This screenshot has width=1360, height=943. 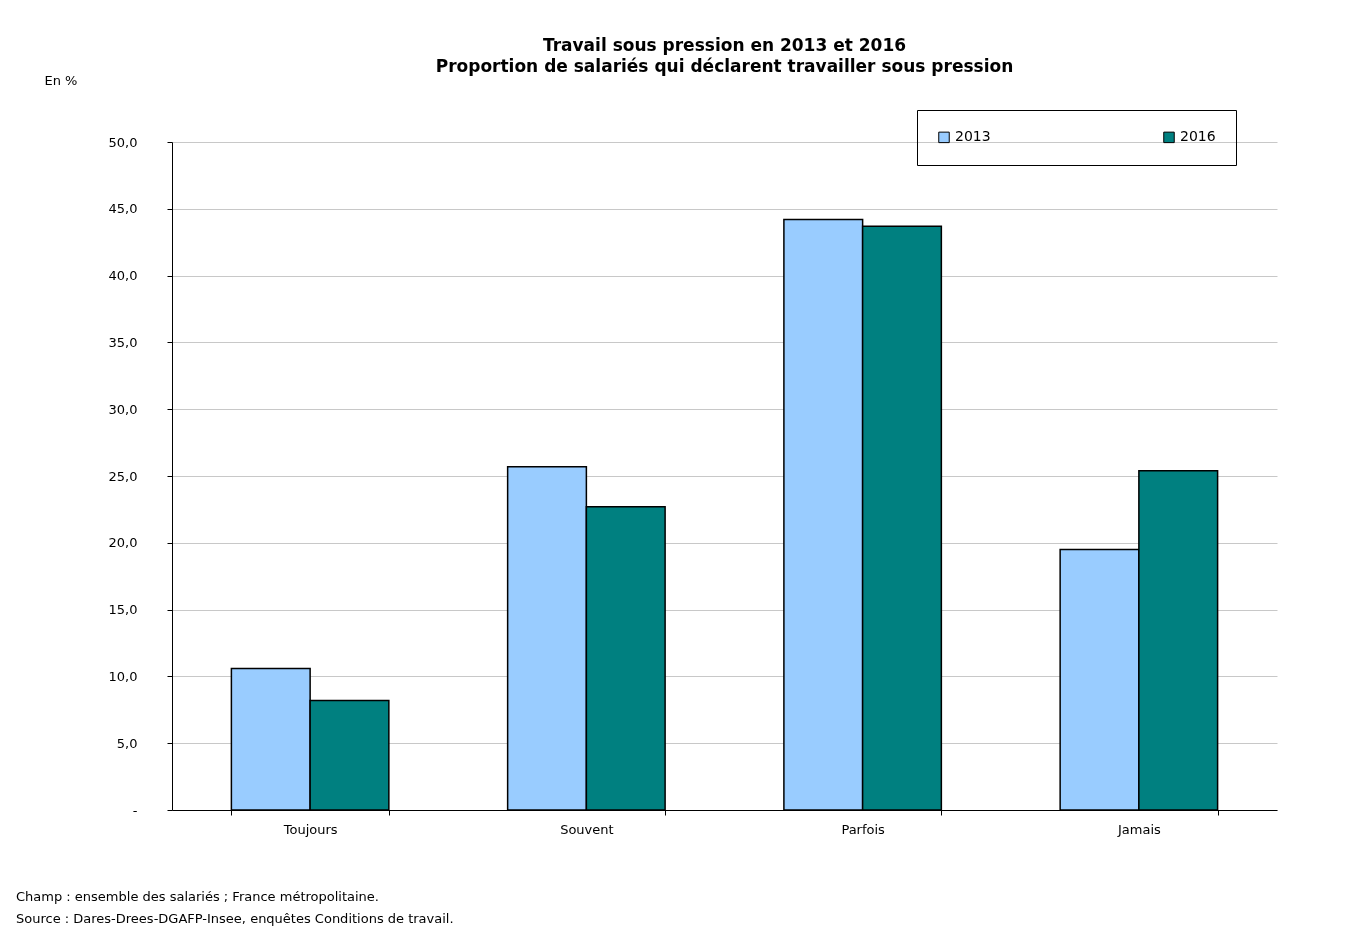 I want to click on y-tick-label: 5,0, so click(x=127, y=743).